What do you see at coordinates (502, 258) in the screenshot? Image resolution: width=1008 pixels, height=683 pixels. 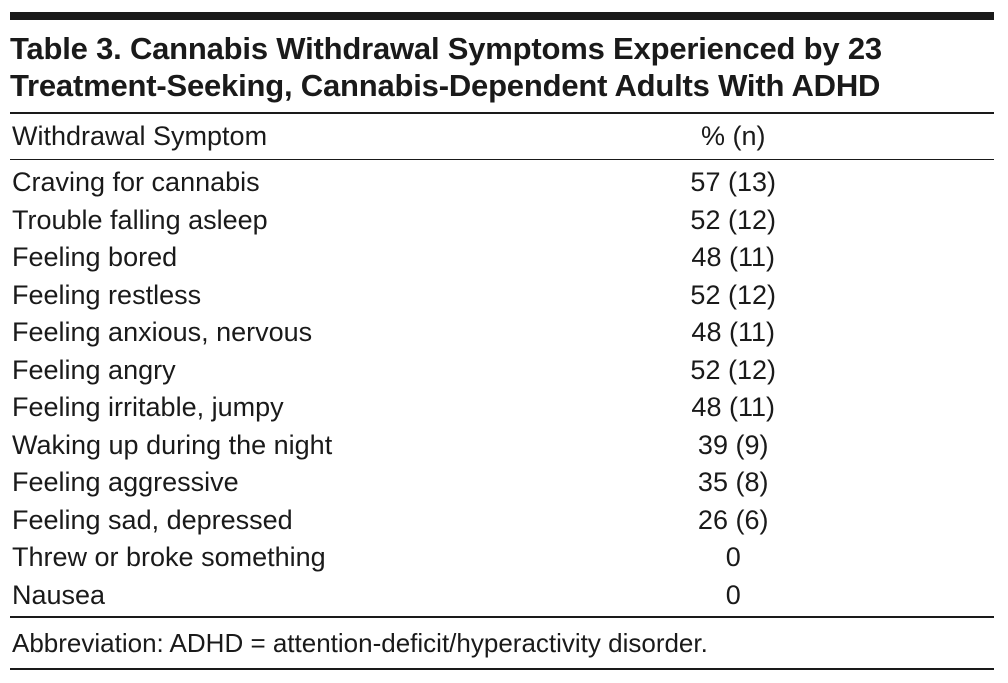 I see `table-row: Feeling bored 48 (11)` at bounding box center [502, 258].